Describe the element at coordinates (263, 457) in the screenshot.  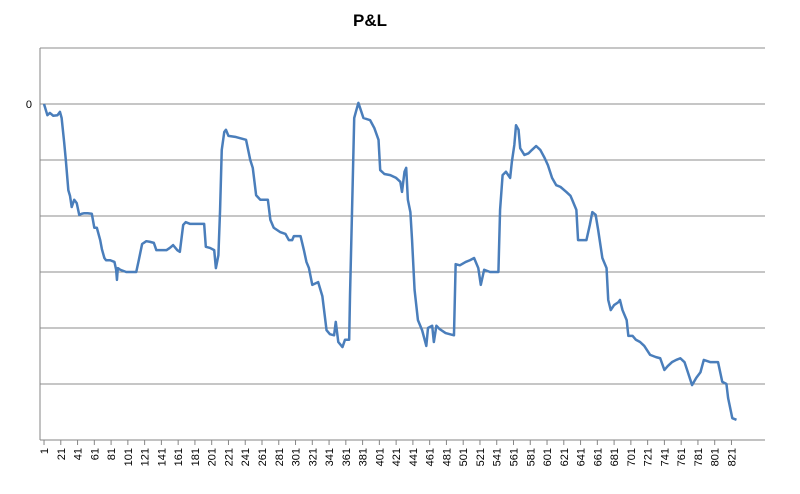
I see `x-tick-label: 261` at that location.